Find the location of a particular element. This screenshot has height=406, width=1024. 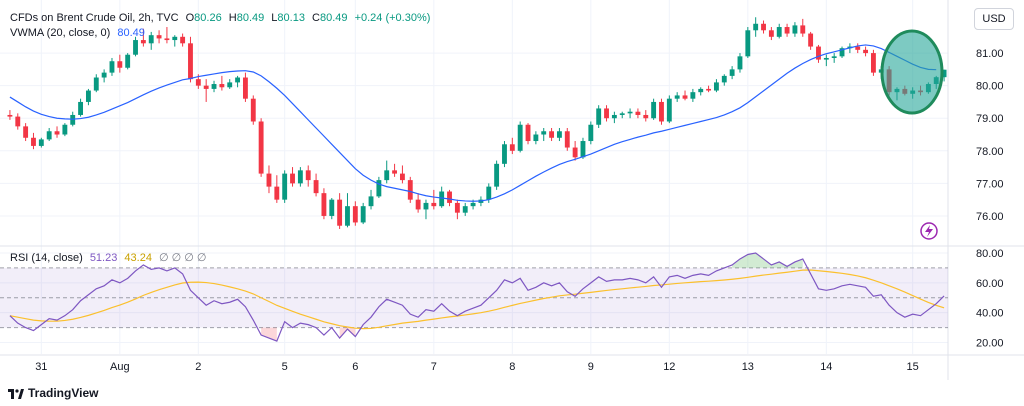

highlight-ellipse is located at coordinates (912, 72).